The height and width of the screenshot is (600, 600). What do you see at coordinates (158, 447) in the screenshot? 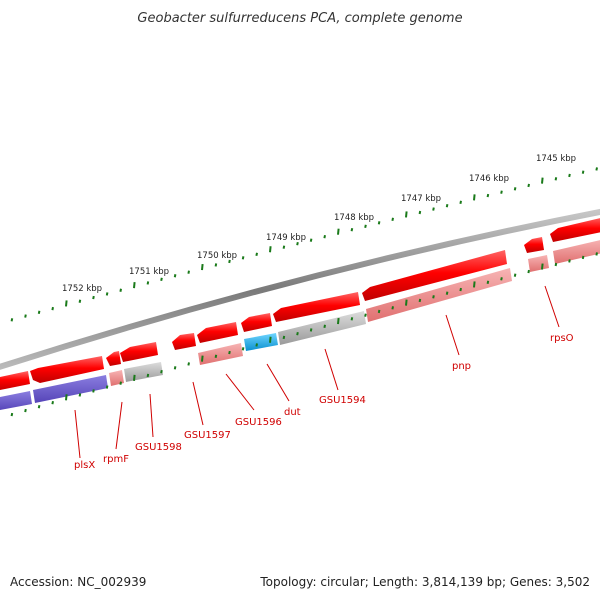
I see `gene-label-GSU1598: GSU1598` at bounding box center [158, 447].